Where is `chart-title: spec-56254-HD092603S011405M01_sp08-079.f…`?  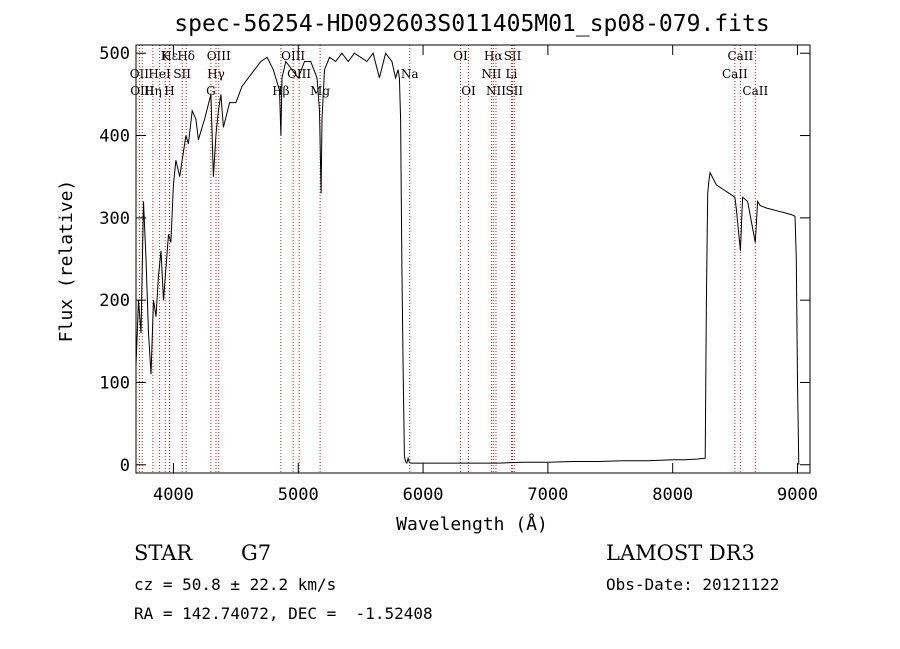
chart-title: spec-56254-HD092603S011405M01_sp08-079.f… is located at coordinates (471, 24).